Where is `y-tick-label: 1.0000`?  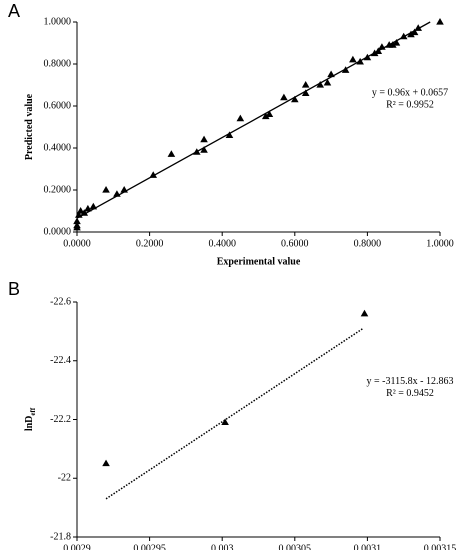
y-tick-label: 1.0000 is located at coordinates (58, 21).